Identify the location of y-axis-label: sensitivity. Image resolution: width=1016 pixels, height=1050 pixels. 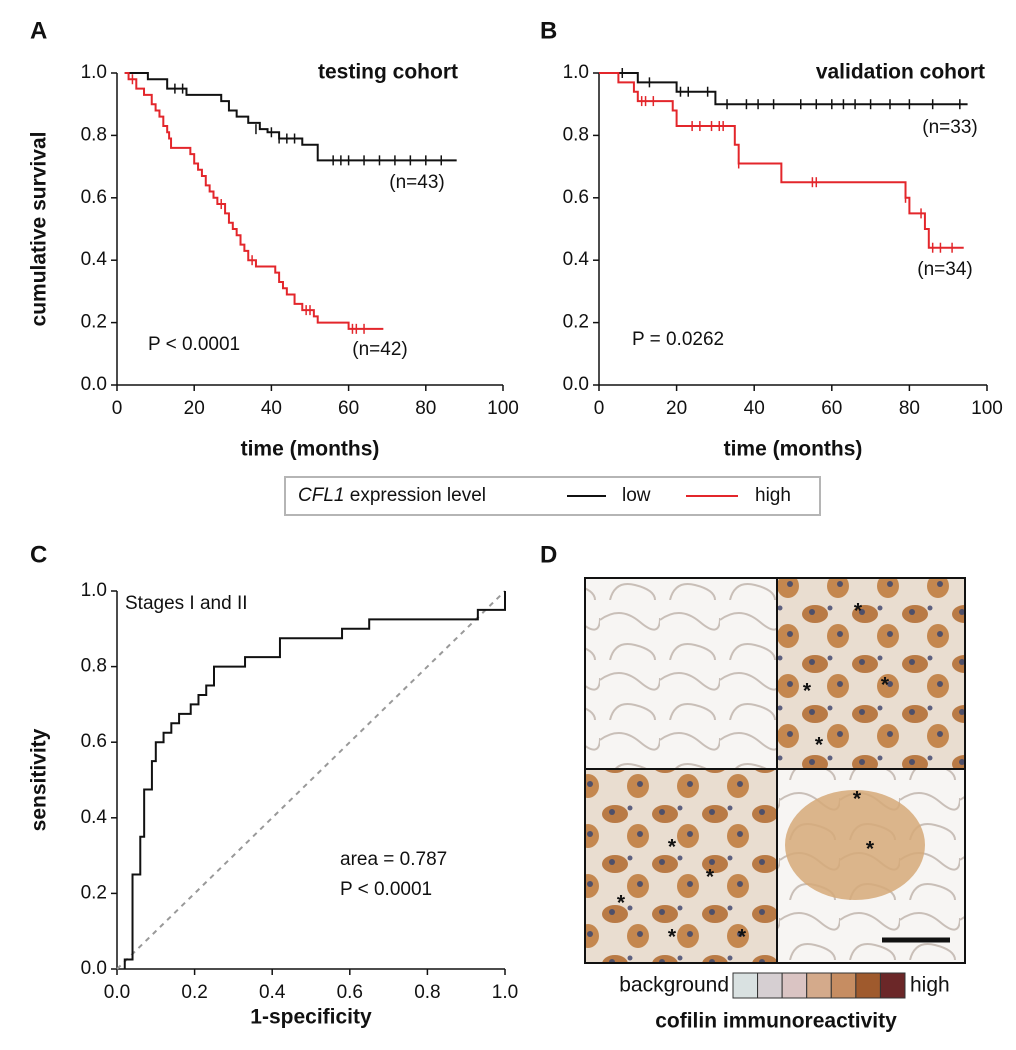
(39, 779).